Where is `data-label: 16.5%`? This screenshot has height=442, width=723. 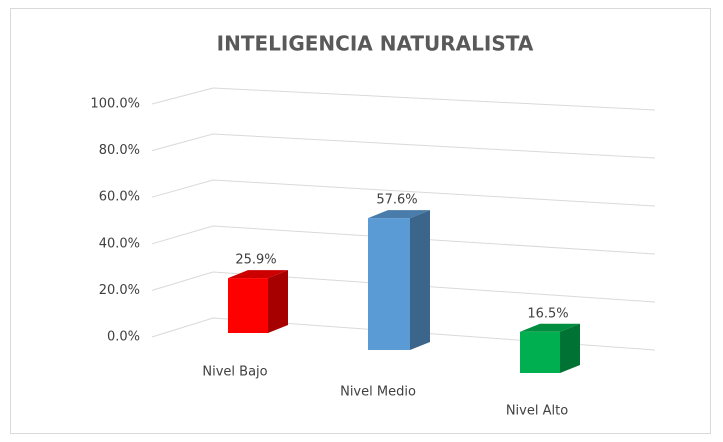 data-label: 16.5% is located at coordinates (547, 313).